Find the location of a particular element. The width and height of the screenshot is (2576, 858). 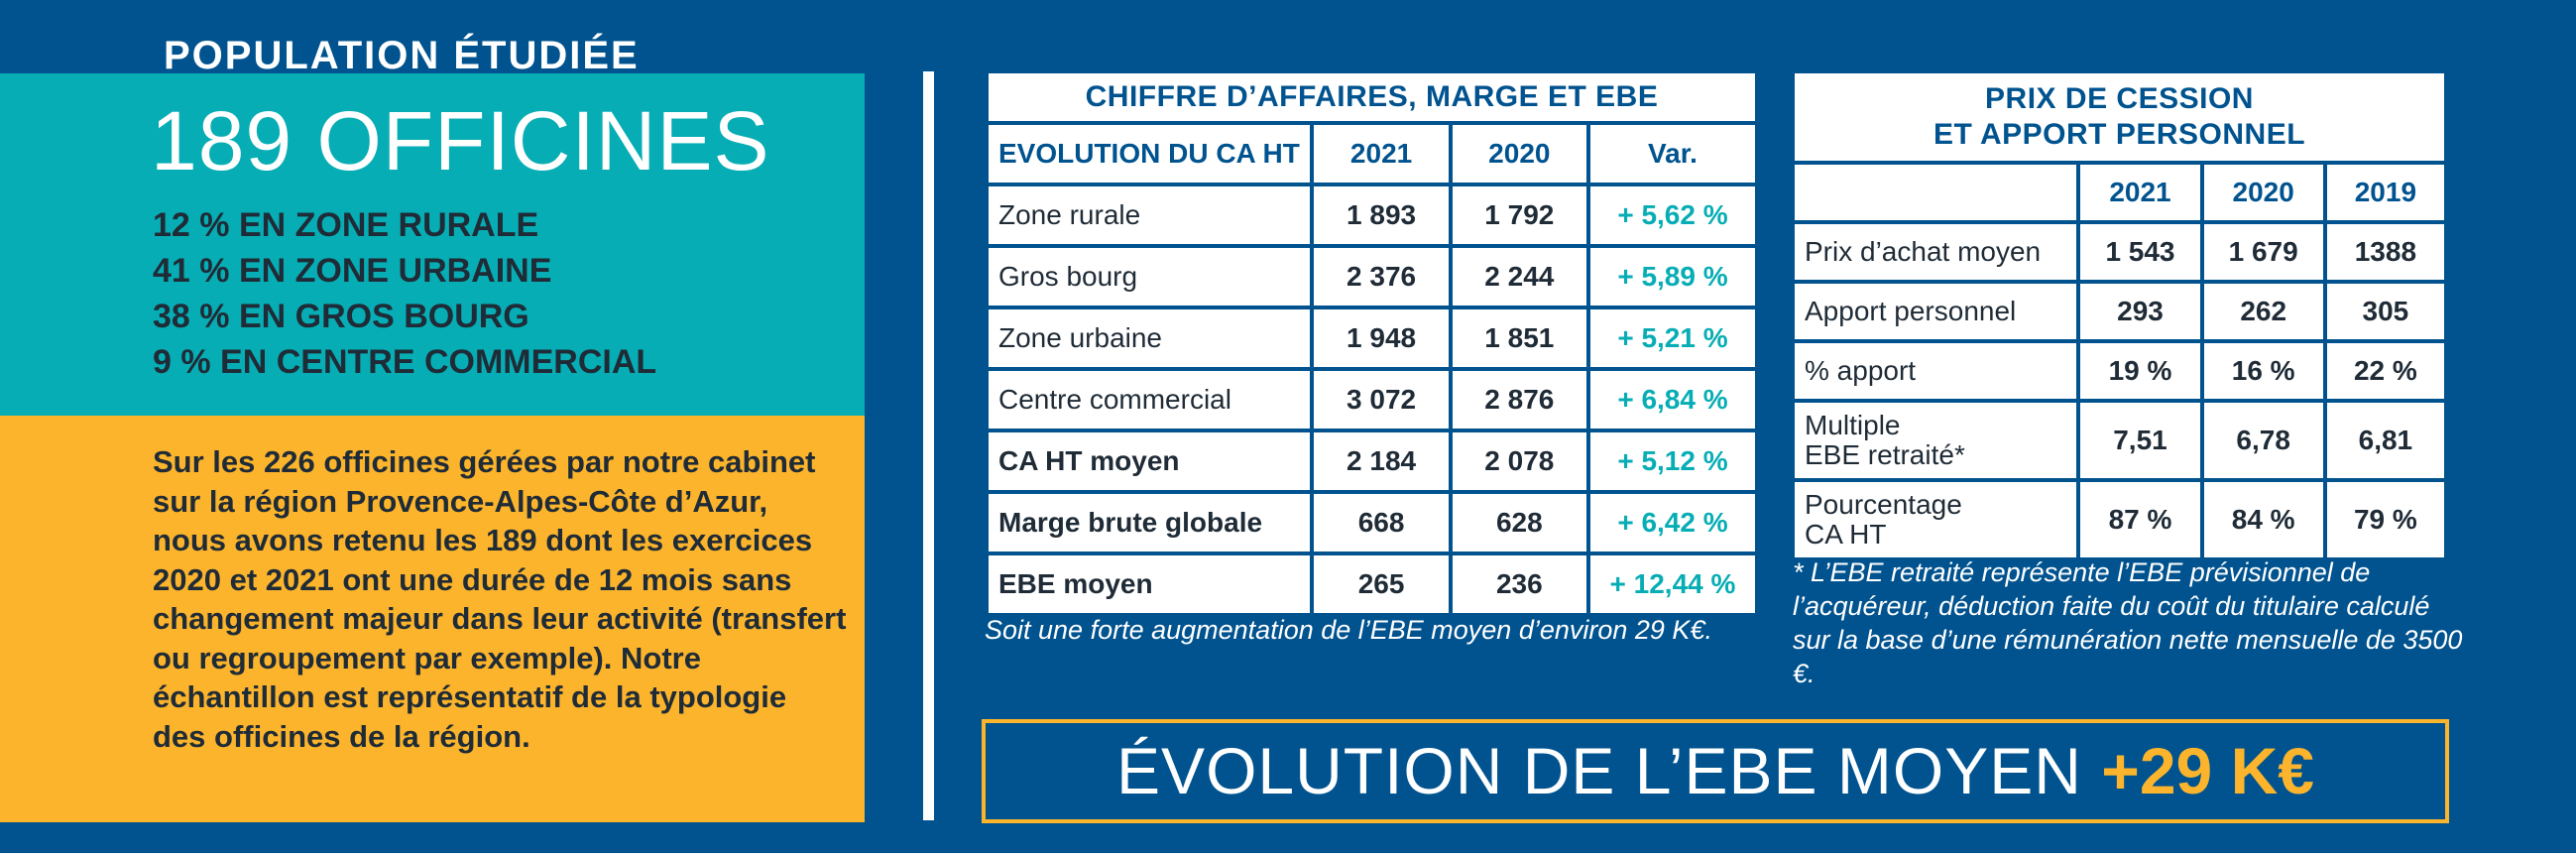

population-title: POPULATION ÉTUDIÉE is located at coordinates (402, 55).